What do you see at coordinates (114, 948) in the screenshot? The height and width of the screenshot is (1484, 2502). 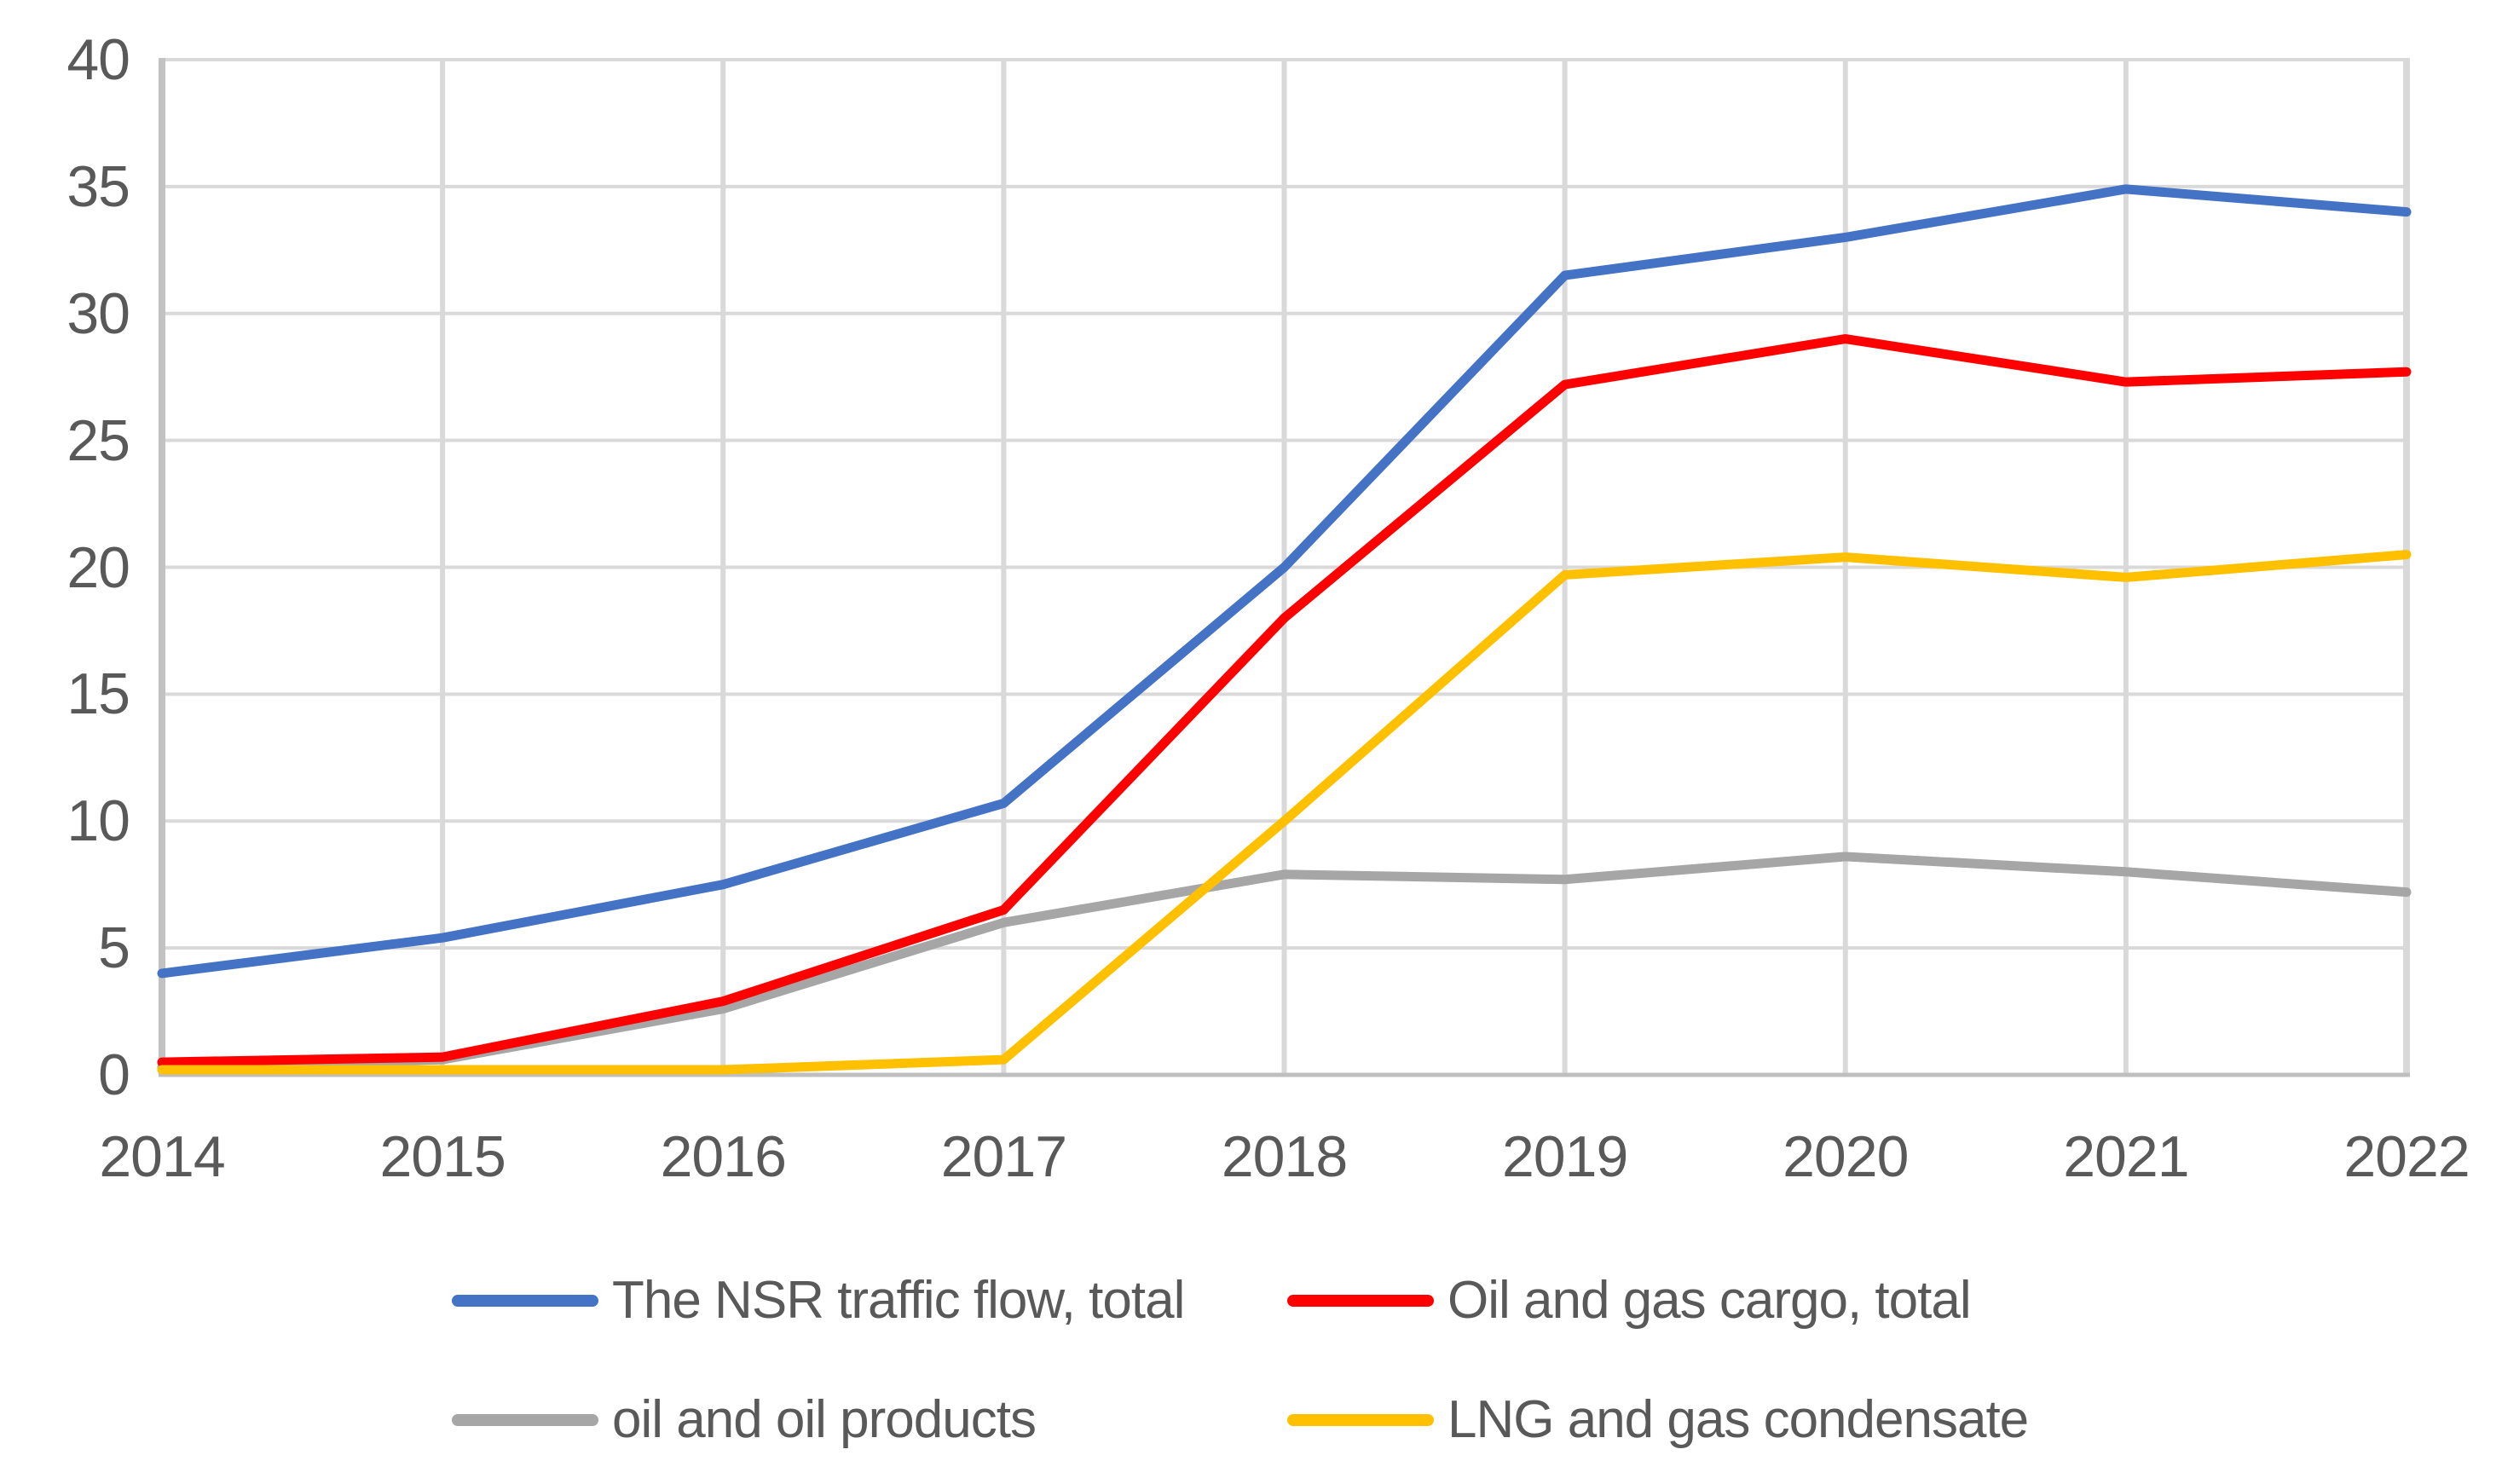 I see `y-tick-label: 5` at bounding box center [114, 948].